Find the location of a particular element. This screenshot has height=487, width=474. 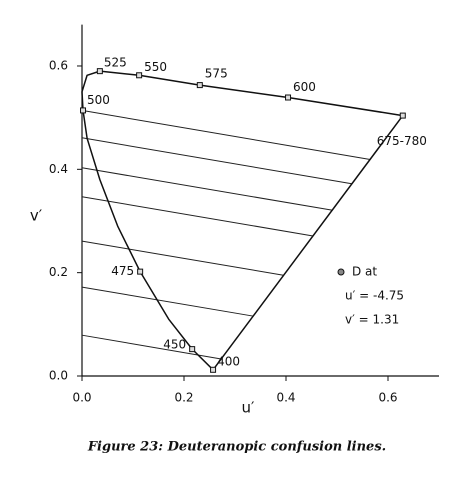

d-point-marker is located at coordinates (341, 272).